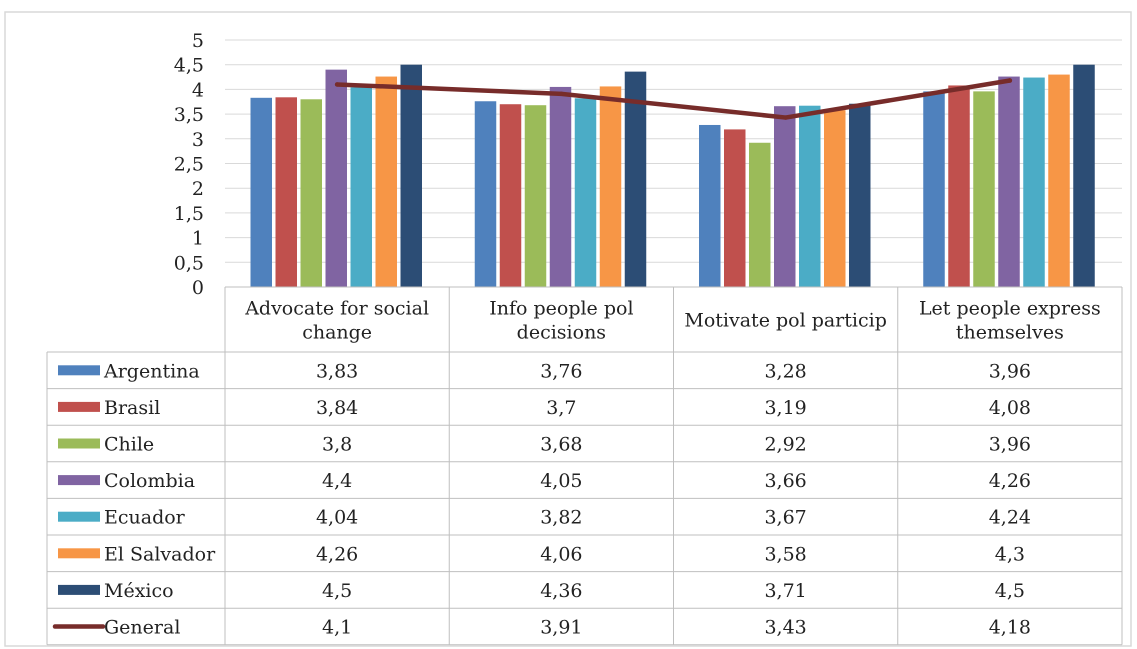 The width and height of the screenshot is (1137, 649). I want to click on table-cell-value: 3,83, so click(337, 371).